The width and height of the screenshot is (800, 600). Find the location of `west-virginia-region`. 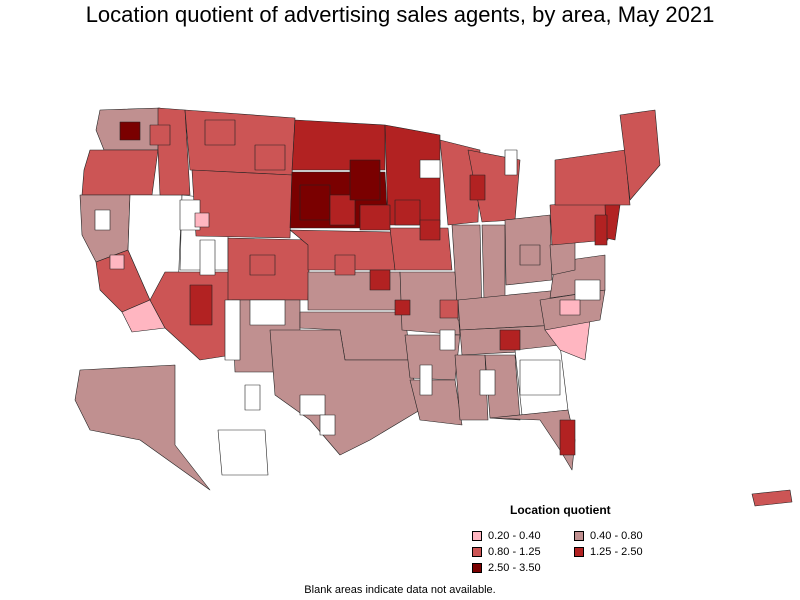

west-virginia-region is located at coordinates (562, 257).